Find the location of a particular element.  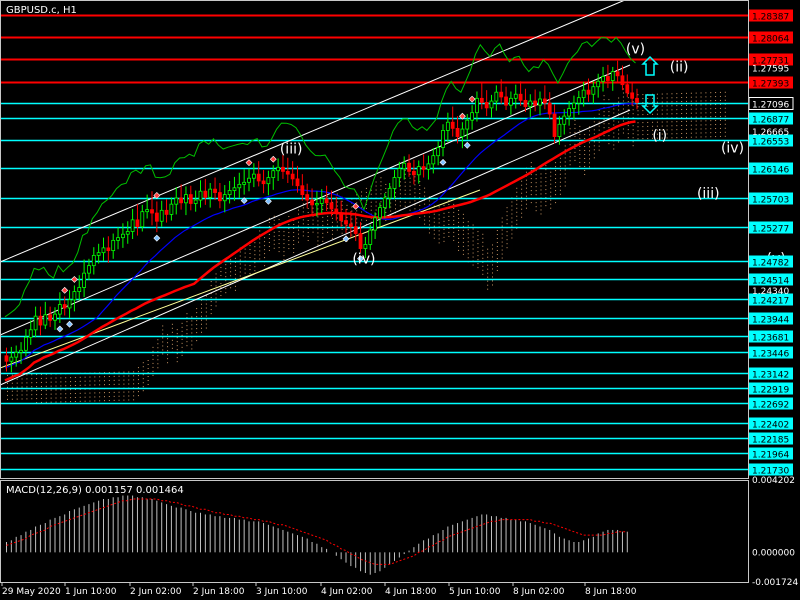

wave-label: (iii) is located at coordinates (708, 194).